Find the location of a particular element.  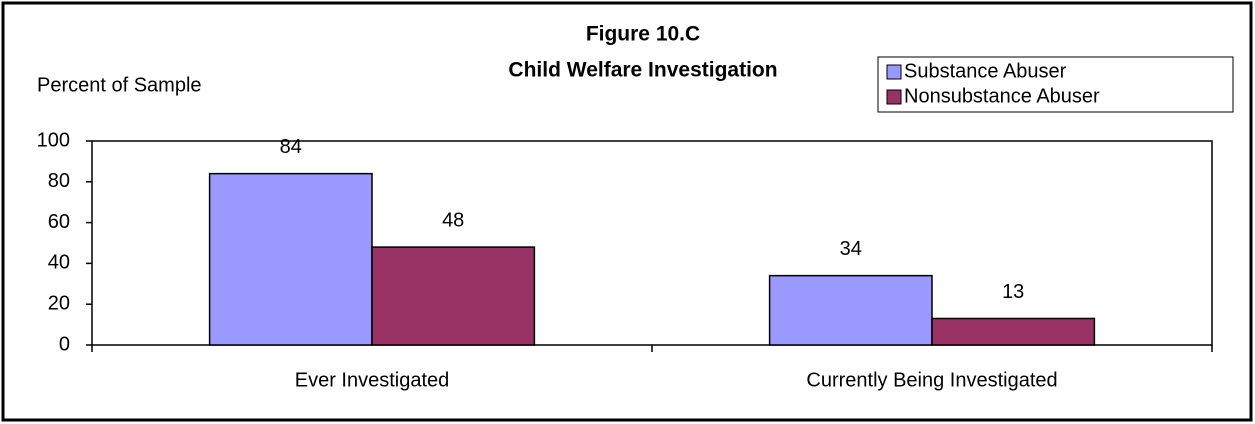

x-tick-label: Ever Investigated is located at coordinates (372, 380).